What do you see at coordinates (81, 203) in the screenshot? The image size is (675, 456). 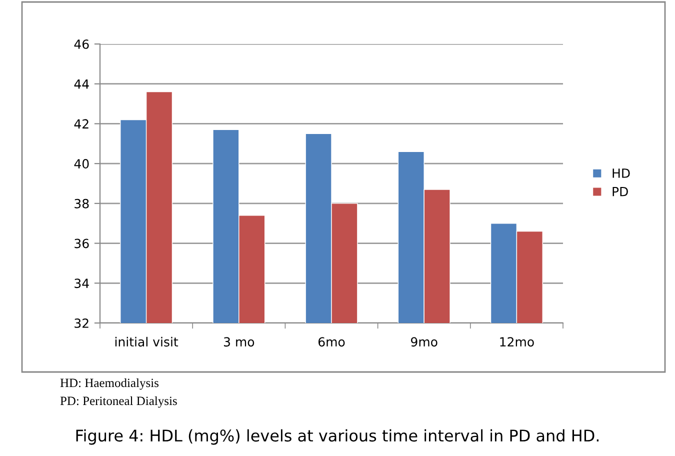 I see `y-tick-label: 38` at bounding box center [81, 203].